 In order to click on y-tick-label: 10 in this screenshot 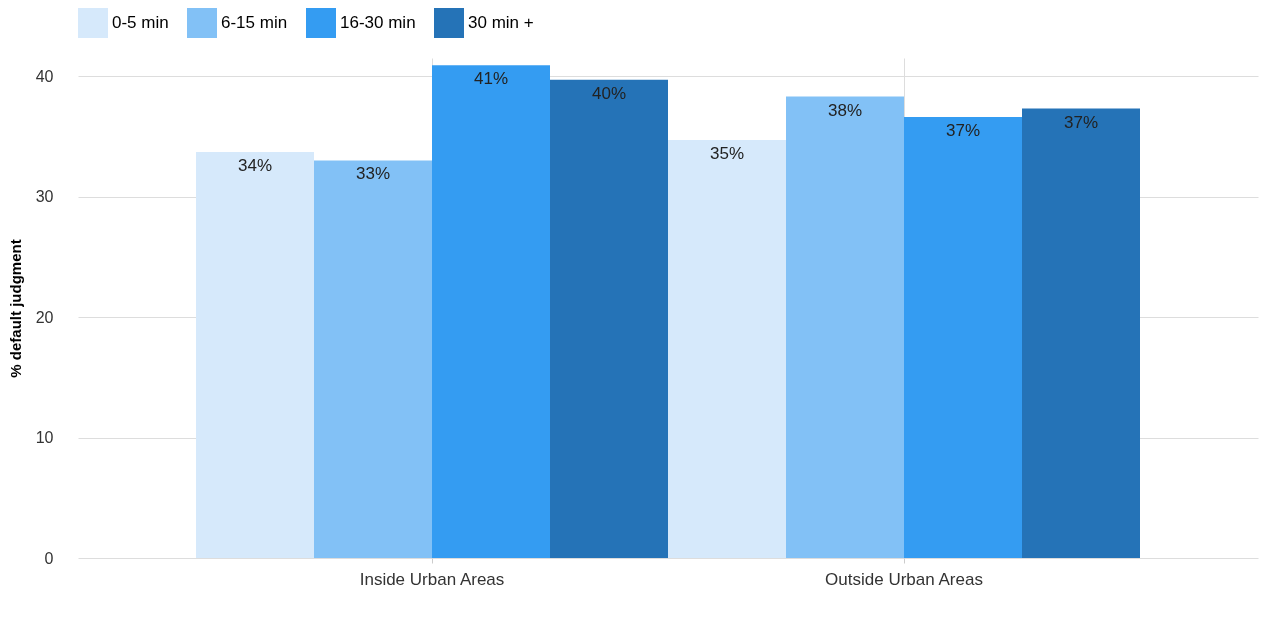, I will do `click(44, 438)`.